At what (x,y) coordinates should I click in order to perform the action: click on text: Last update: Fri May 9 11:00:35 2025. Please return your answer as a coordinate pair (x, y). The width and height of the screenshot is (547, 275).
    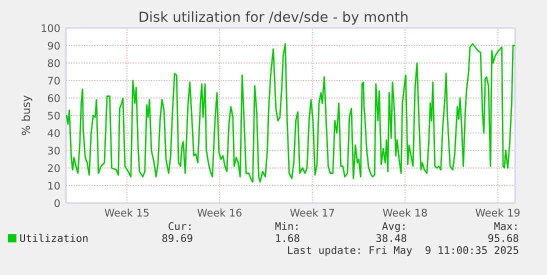
    Looking at the image, I should click on (403, 251).